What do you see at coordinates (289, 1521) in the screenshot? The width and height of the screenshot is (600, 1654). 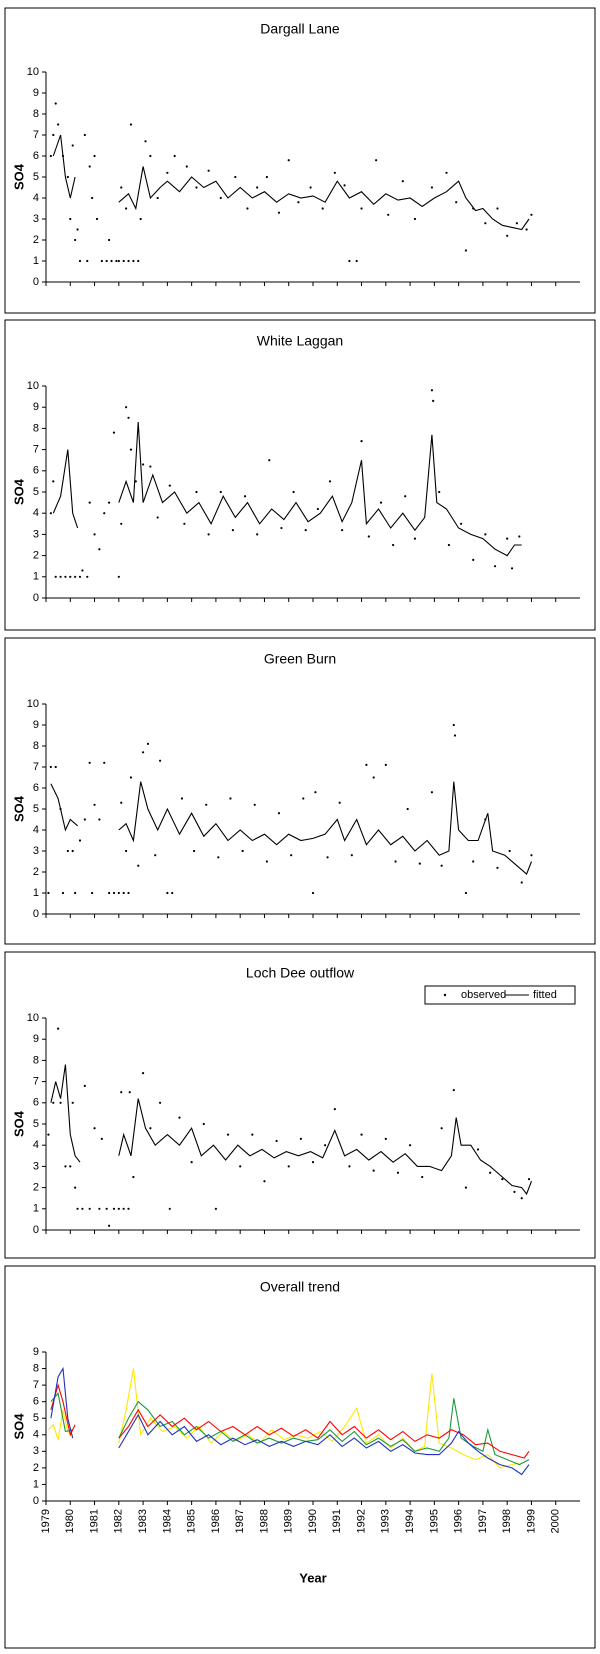 I see `x-tick-label: 1989` at bounding box center [289, 1521].